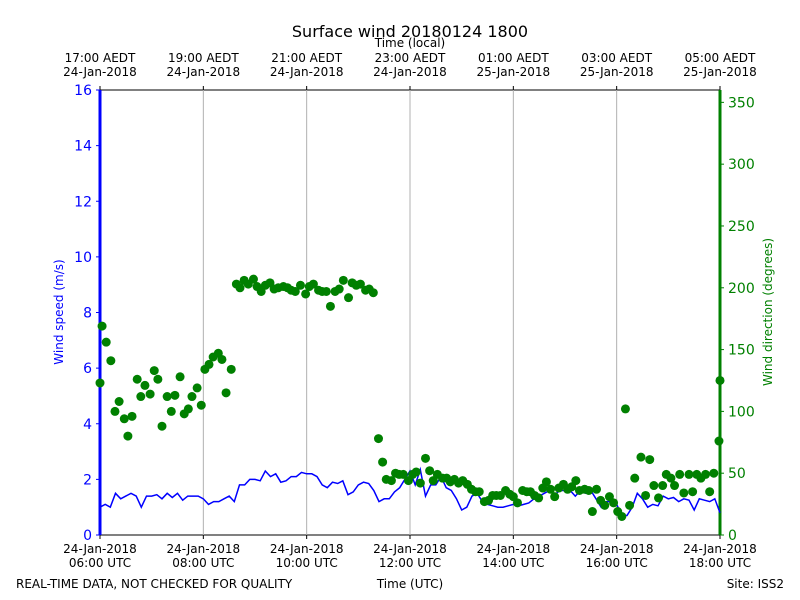  What do you see at coordinates (410, 43) in the screenshot?
I see `x2-axis-label: Time (local)` at bounding box center [410, 43].